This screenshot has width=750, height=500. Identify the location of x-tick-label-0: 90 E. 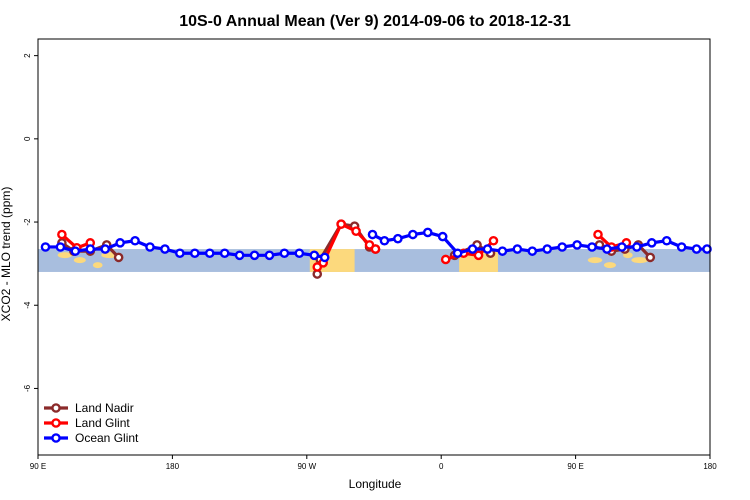
(38, 466).